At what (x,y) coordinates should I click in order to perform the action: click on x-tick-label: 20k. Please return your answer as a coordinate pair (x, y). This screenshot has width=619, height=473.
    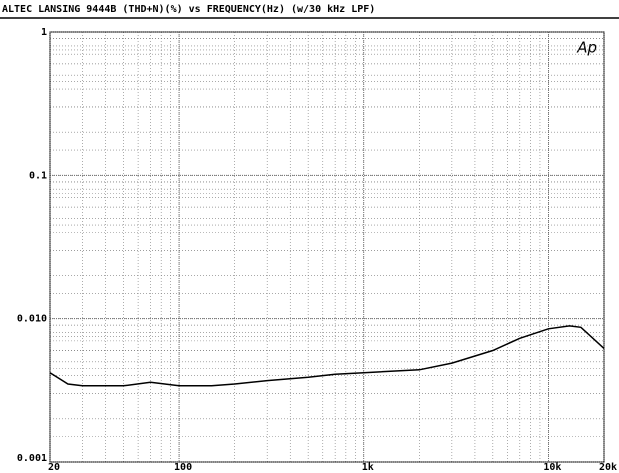
    Looking at the image, I should click on (608, 467).